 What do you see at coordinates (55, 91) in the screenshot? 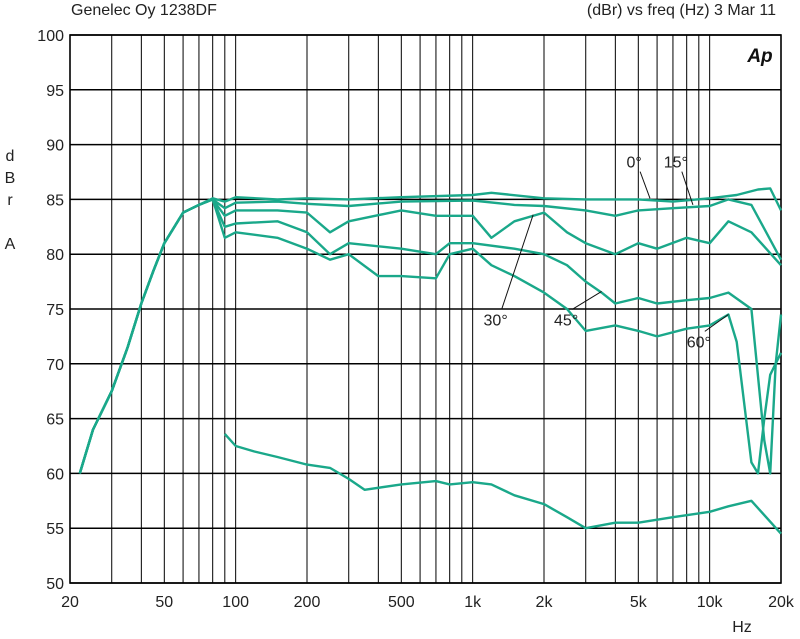
I see `y-tick-label: 95` at bounding box center [55, 91].